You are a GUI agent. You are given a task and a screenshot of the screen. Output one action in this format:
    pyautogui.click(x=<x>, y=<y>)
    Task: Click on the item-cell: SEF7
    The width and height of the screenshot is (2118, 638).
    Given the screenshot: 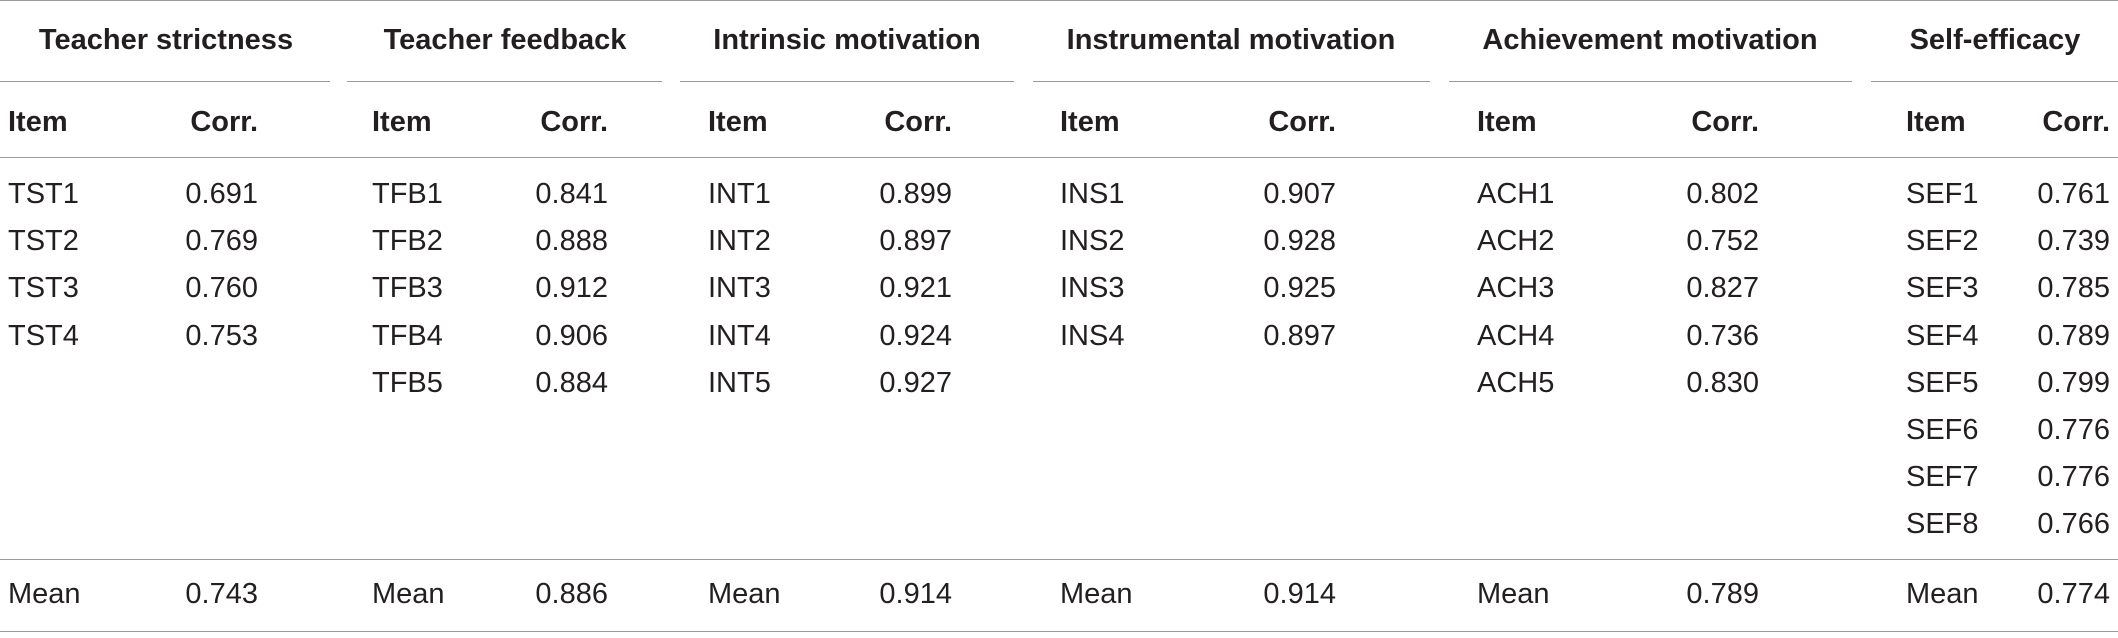 What is the action you would take?
    pyautogui.click(x=1942, y=477)
    